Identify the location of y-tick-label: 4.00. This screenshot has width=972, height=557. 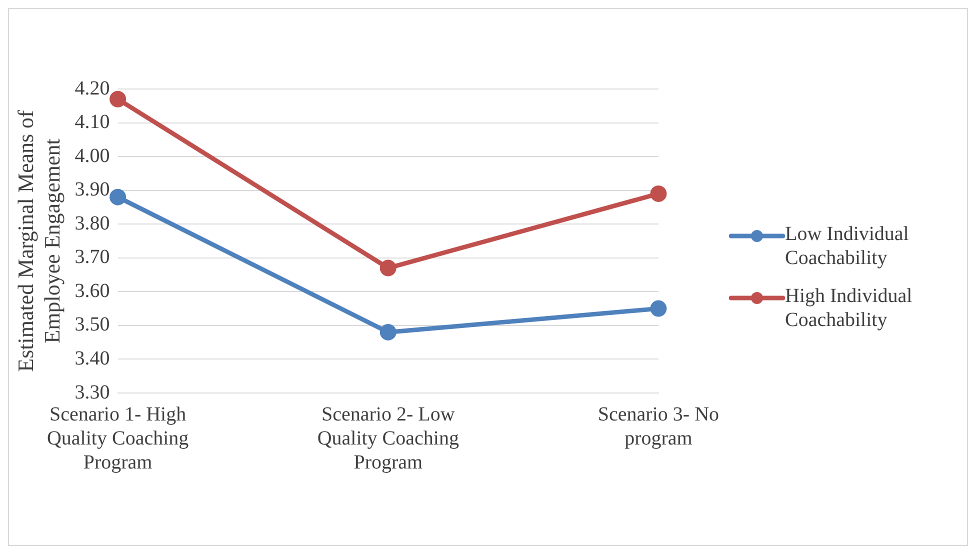
(92, 155).